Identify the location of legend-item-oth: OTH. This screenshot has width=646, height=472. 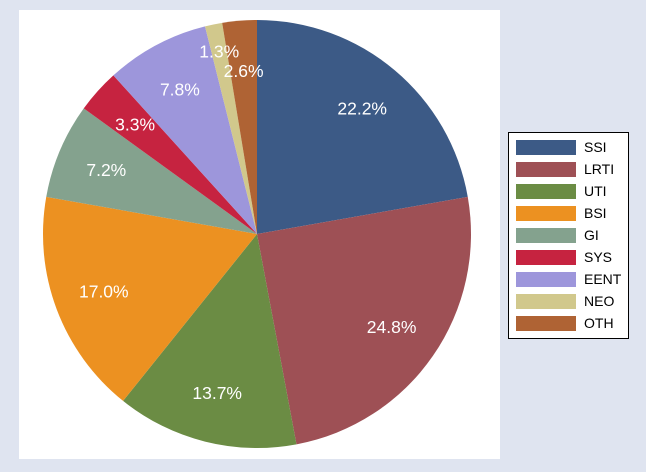
(572, 323).